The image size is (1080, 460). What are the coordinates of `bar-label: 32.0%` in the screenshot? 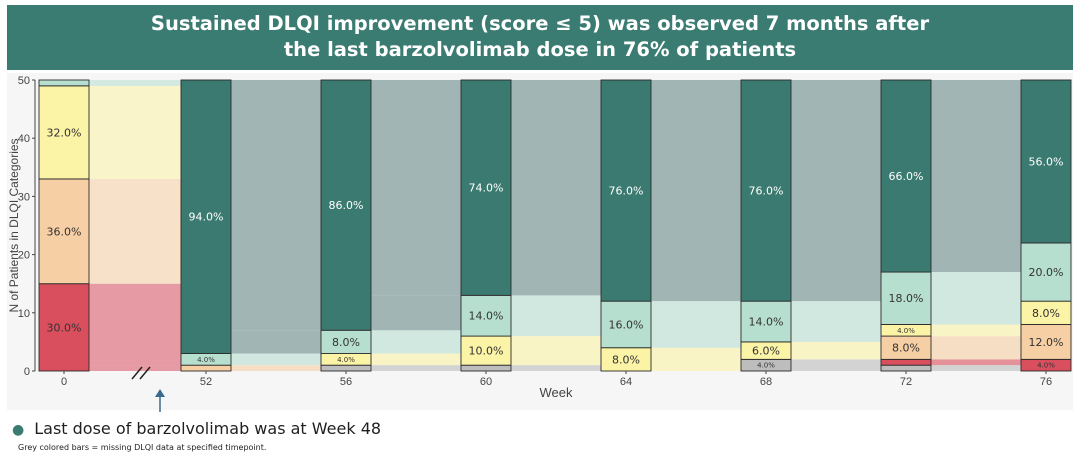 It's located at (64, 132).